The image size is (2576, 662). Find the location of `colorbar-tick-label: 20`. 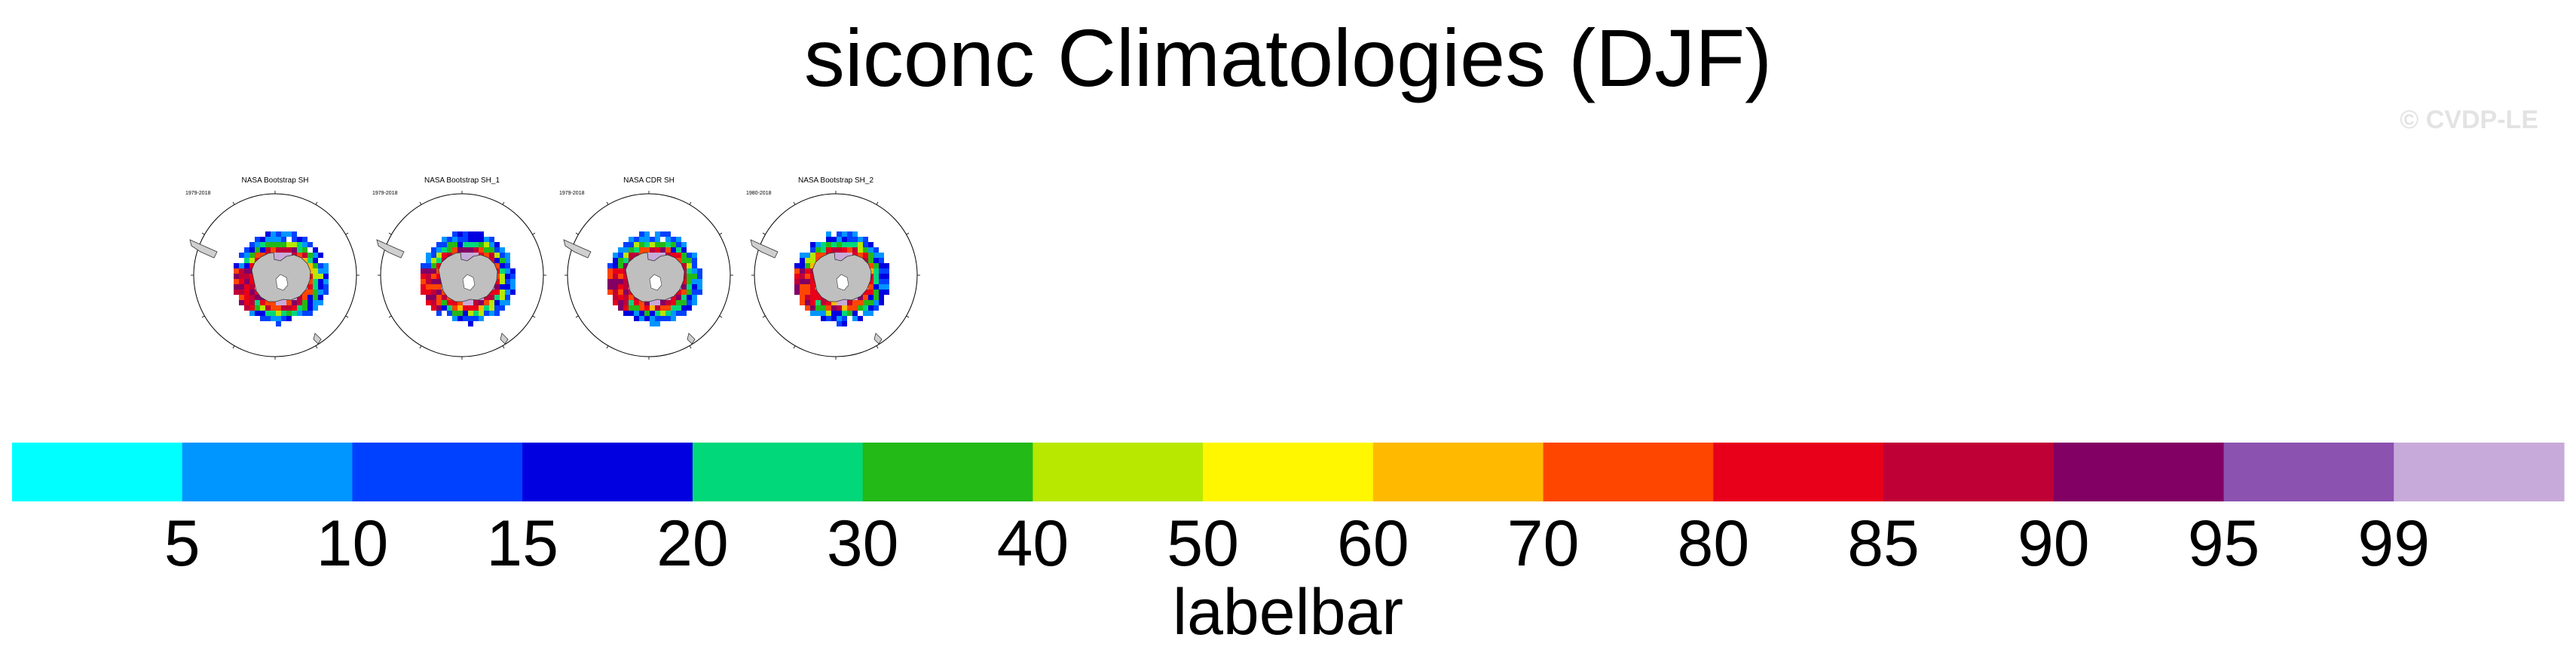

colorbar-tick-label: 20 is located at coordinates (692, 543).